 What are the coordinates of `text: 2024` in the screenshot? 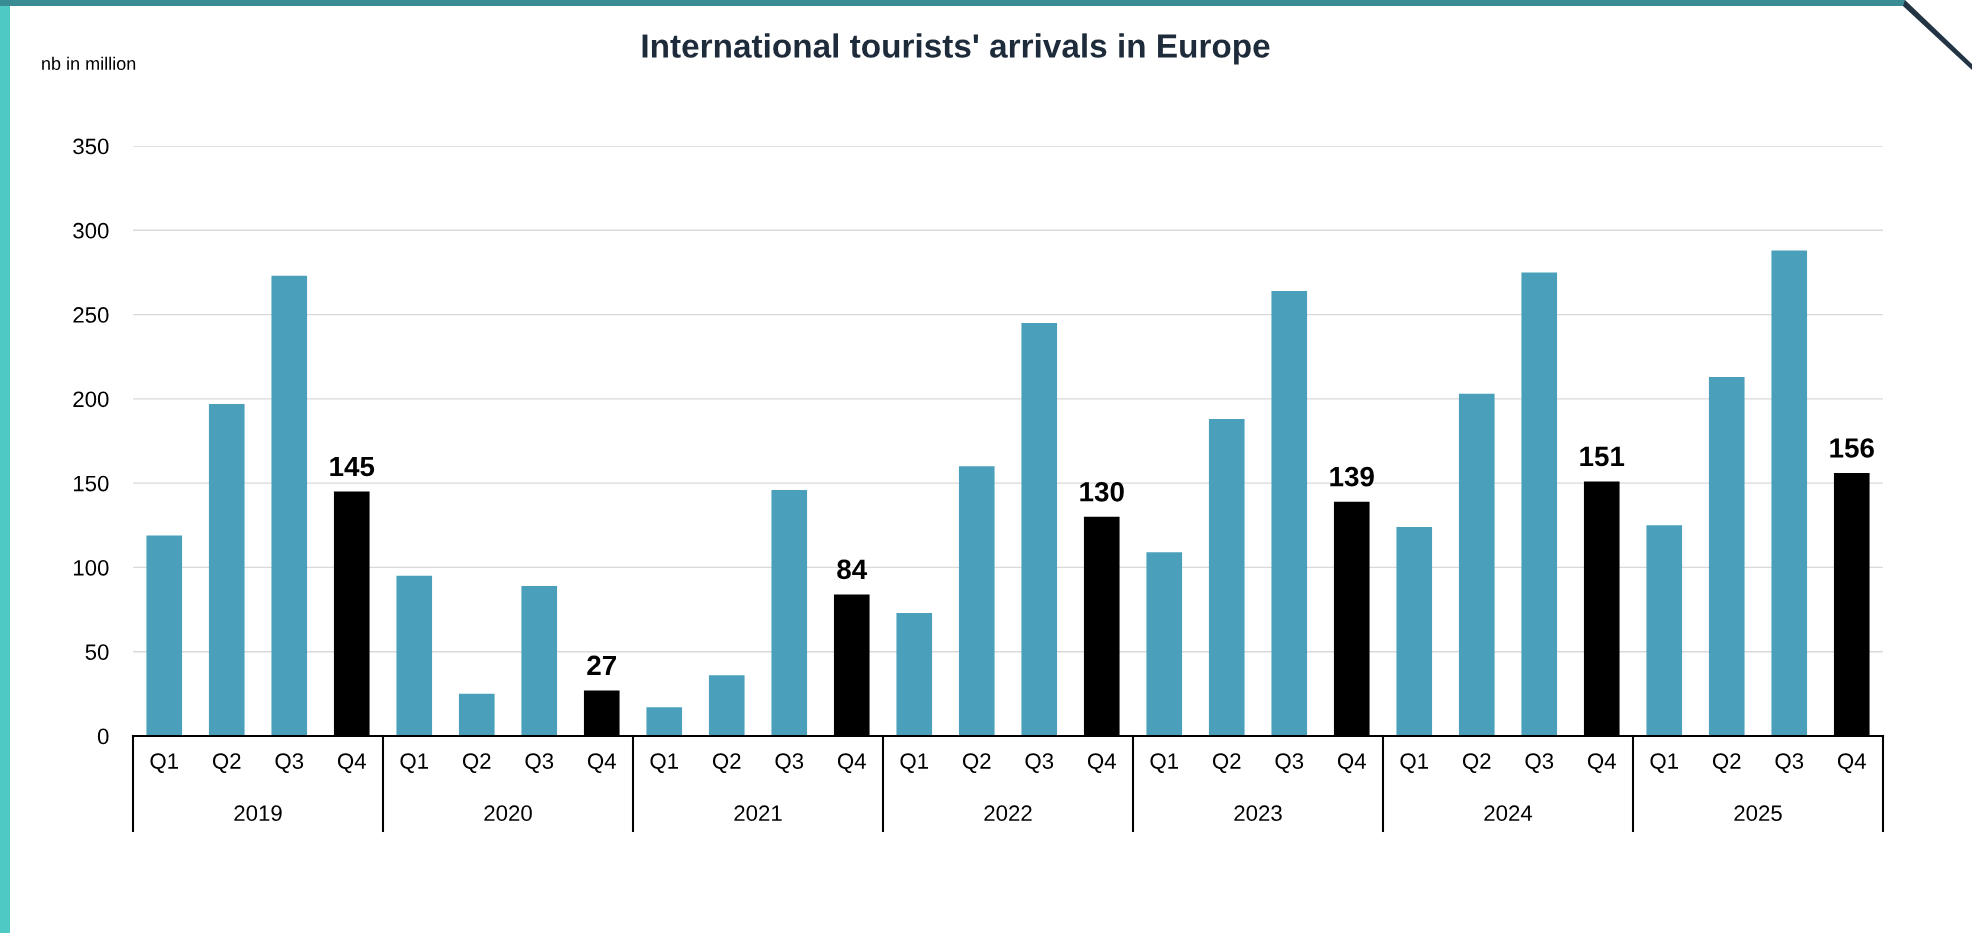 It's located at (1508, 813).